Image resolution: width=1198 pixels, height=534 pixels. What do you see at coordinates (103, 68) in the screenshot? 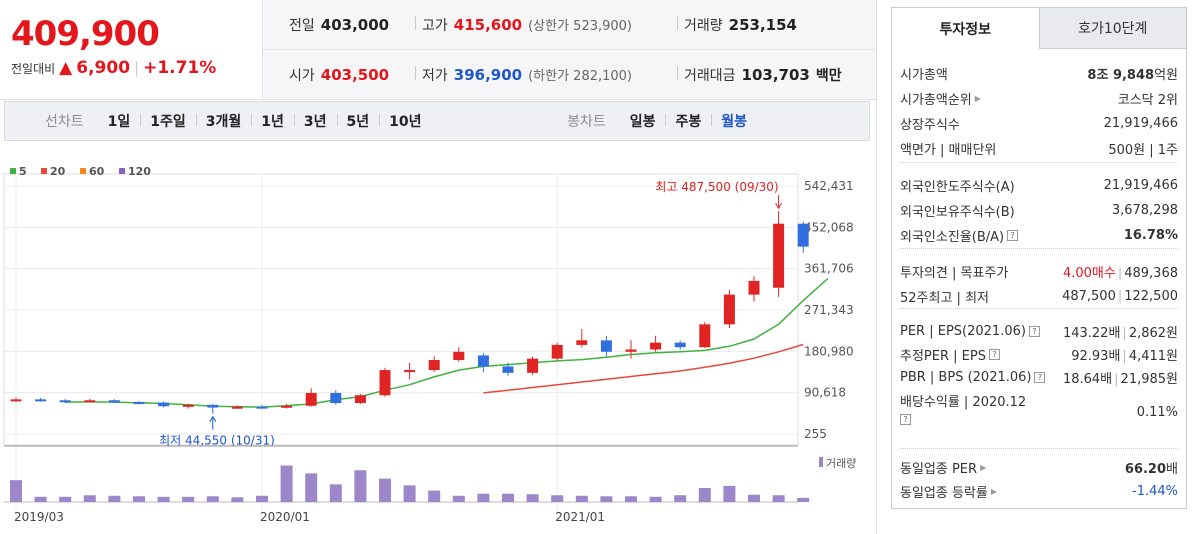
I see `change-value: 6,900` at bounding box center [103, 68].